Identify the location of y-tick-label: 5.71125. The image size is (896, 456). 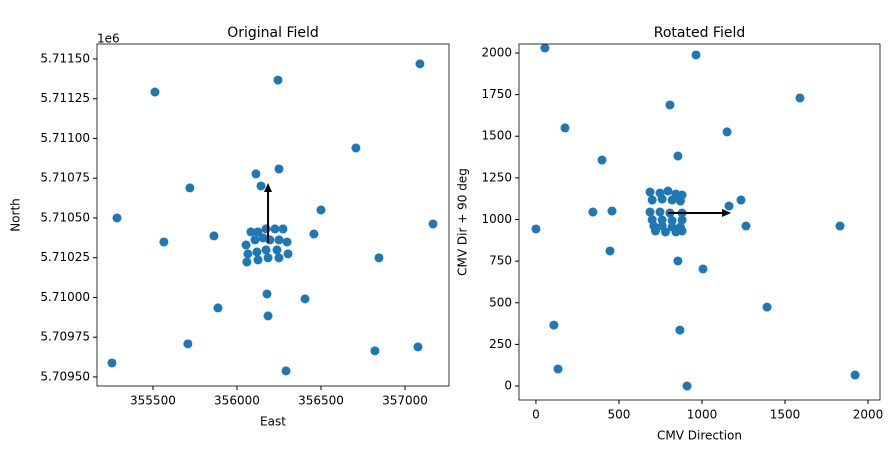
(65, 98).